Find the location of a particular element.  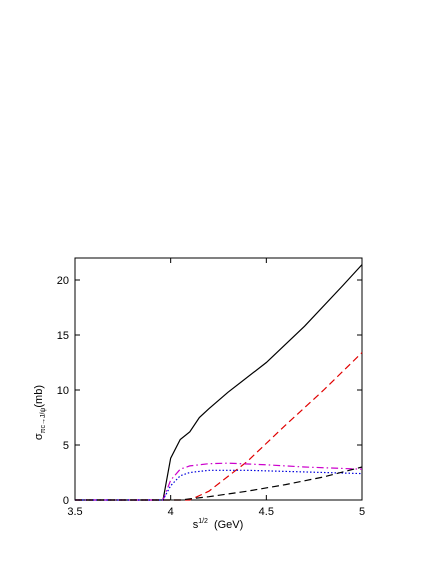

y-tick-label: 10 is located at coordinates (63, 391).